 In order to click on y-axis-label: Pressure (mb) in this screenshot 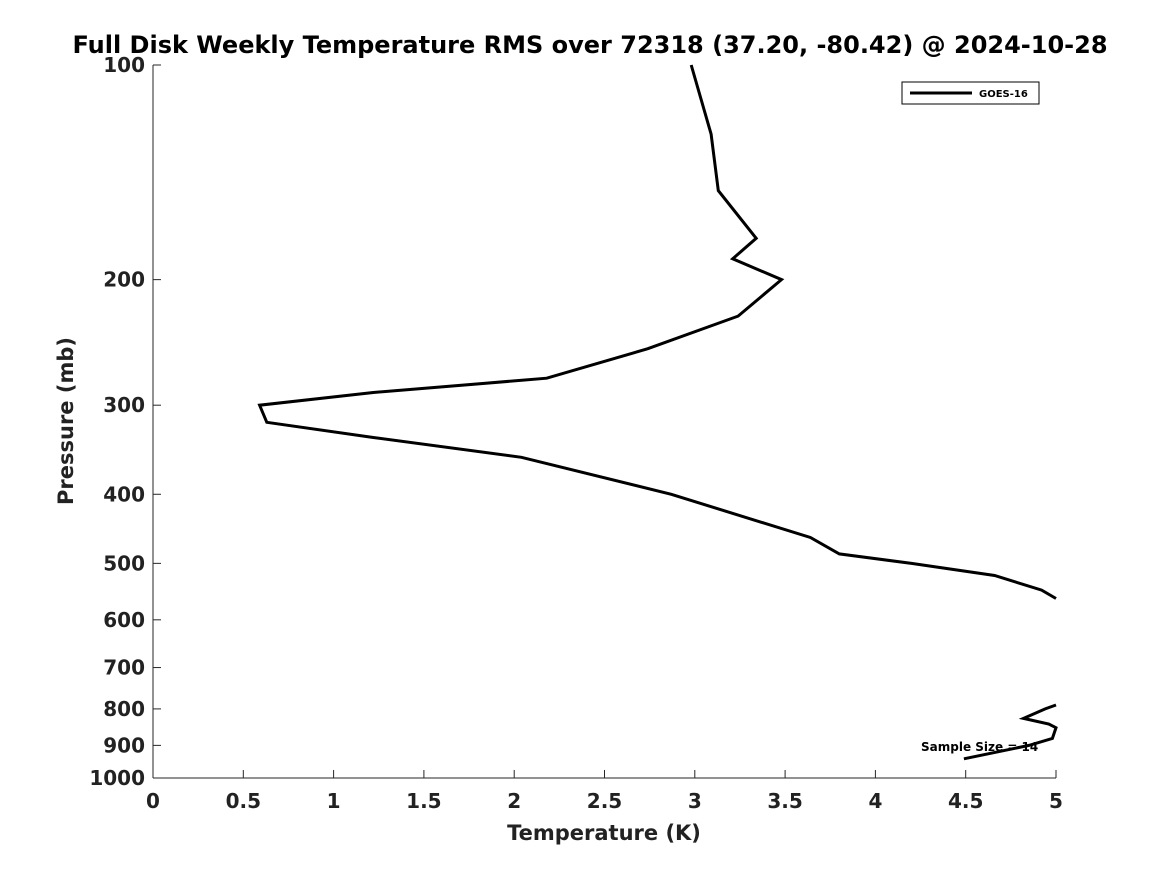, I will do `click(66, 421)`.